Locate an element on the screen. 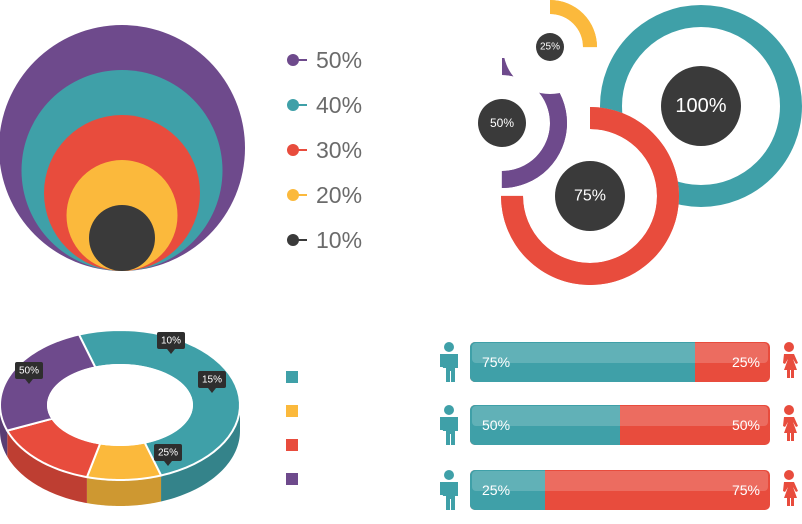  donut-tooltip: 15% is located at coordinates (212, 382).